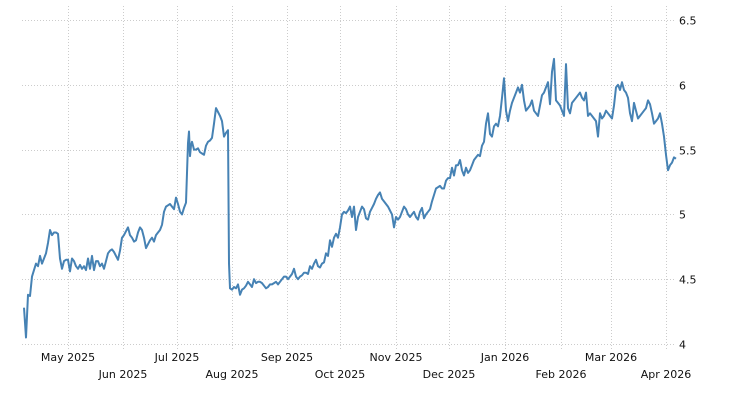 The height and width of the screenshot is (400, 730). Describe the element at coordinates (682, 345) in the screenshot. I see `y-tick-label: 4` at that location.